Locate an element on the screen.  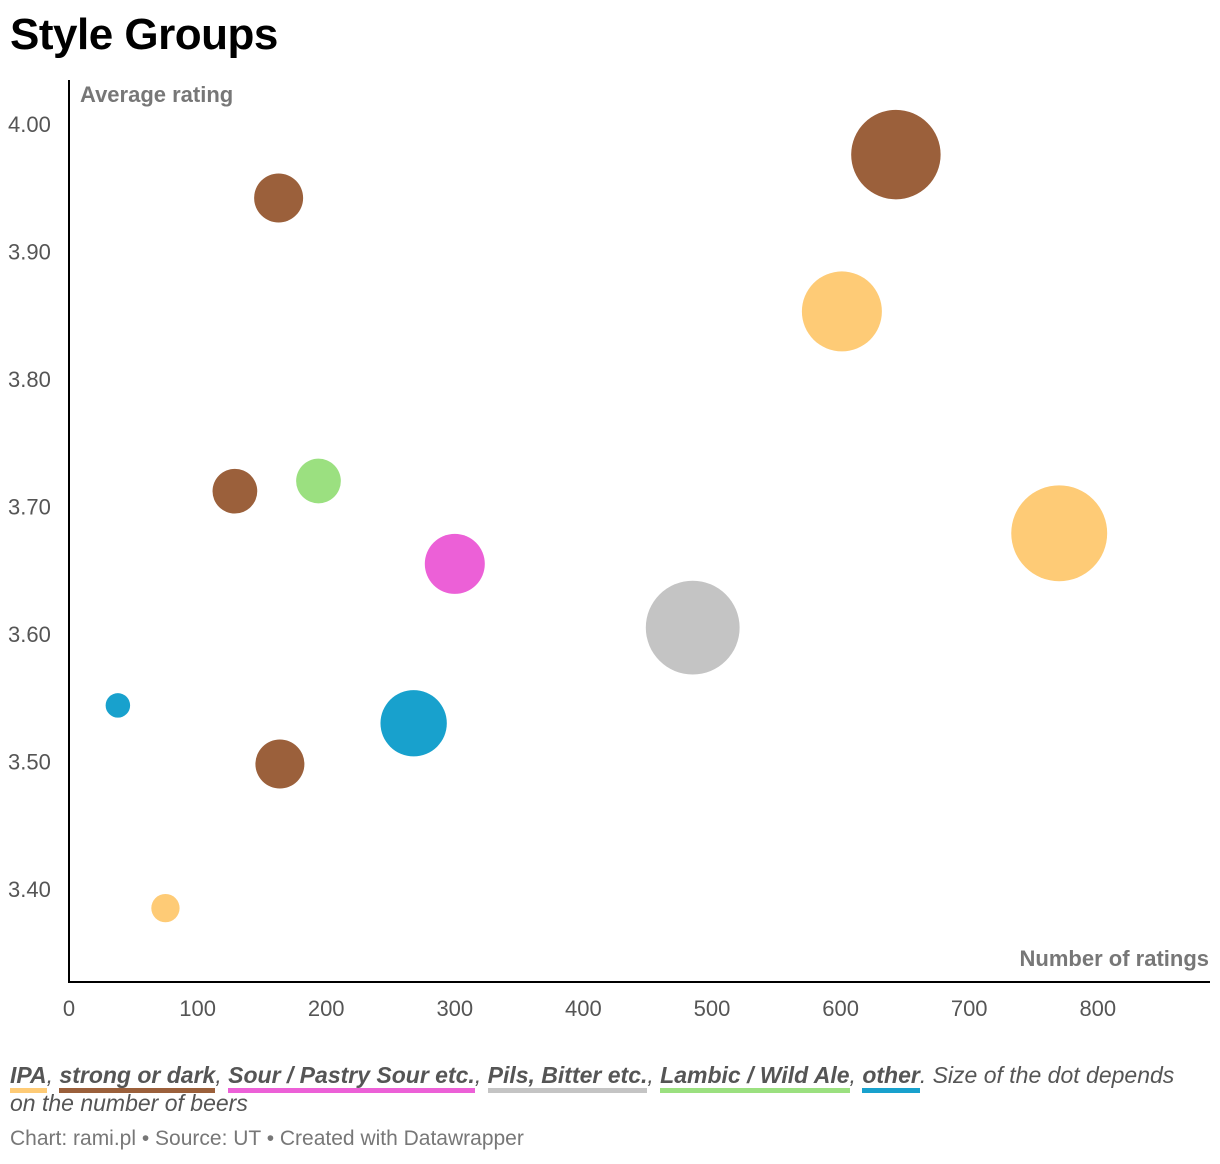
y-axis-ticks: 3.40 3.50 3.60 3.70 3.80 3.90 4.00 is located at coordinates (29, 507).